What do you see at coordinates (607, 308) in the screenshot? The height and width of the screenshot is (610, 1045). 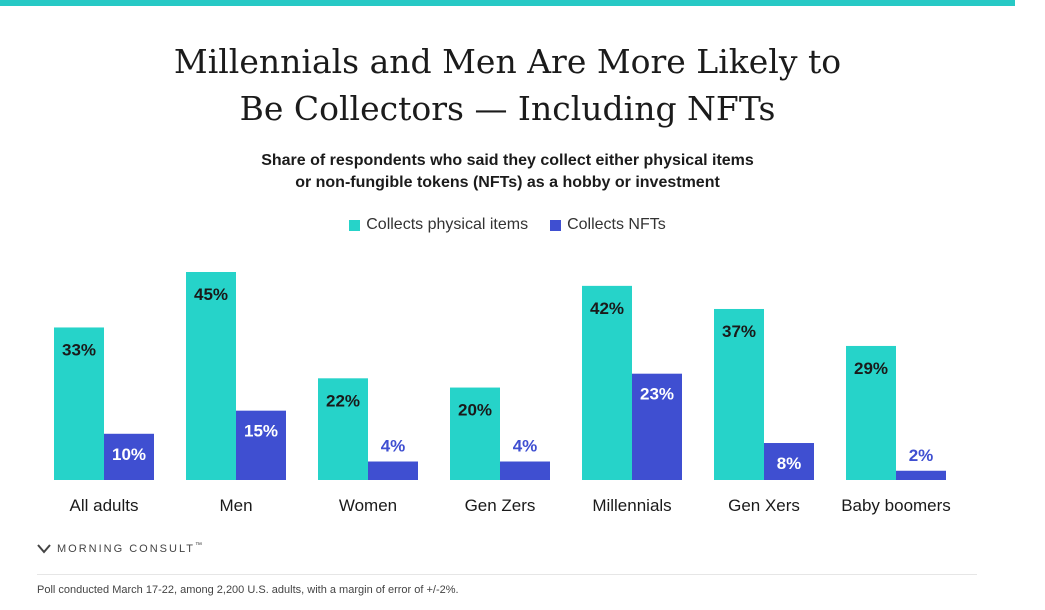 I see `data-label-physical-4: 42%` at bounding box center [607, 308].